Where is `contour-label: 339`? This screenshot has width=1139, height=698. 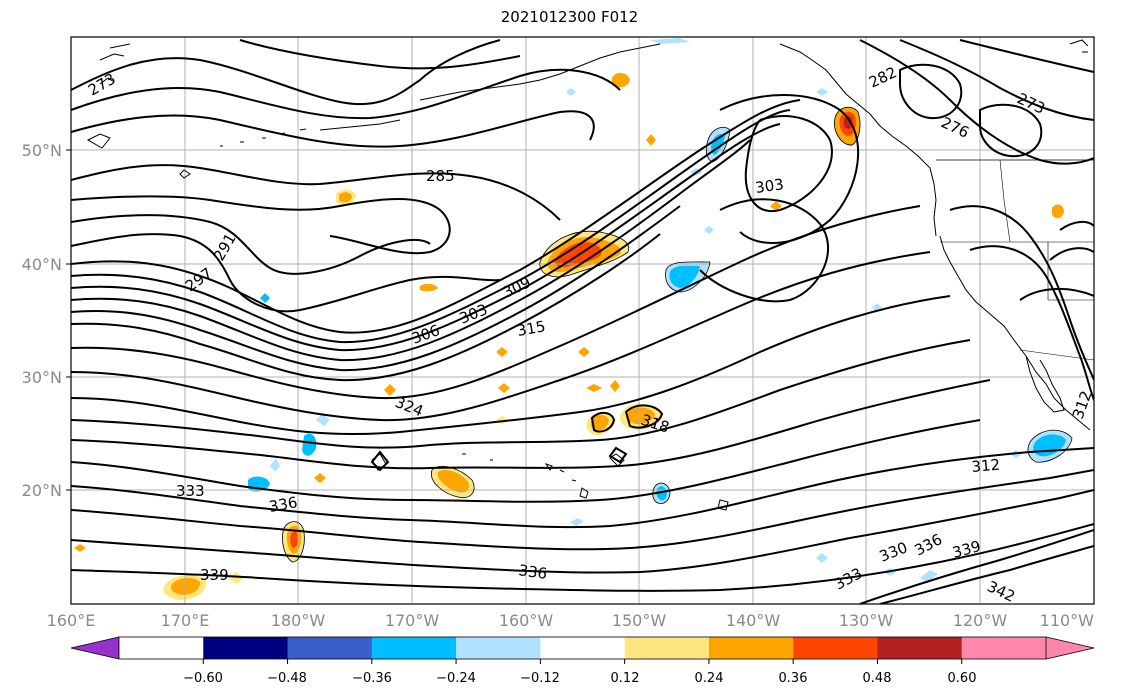
contour-label: 339 is located at coordinates (214, 575).